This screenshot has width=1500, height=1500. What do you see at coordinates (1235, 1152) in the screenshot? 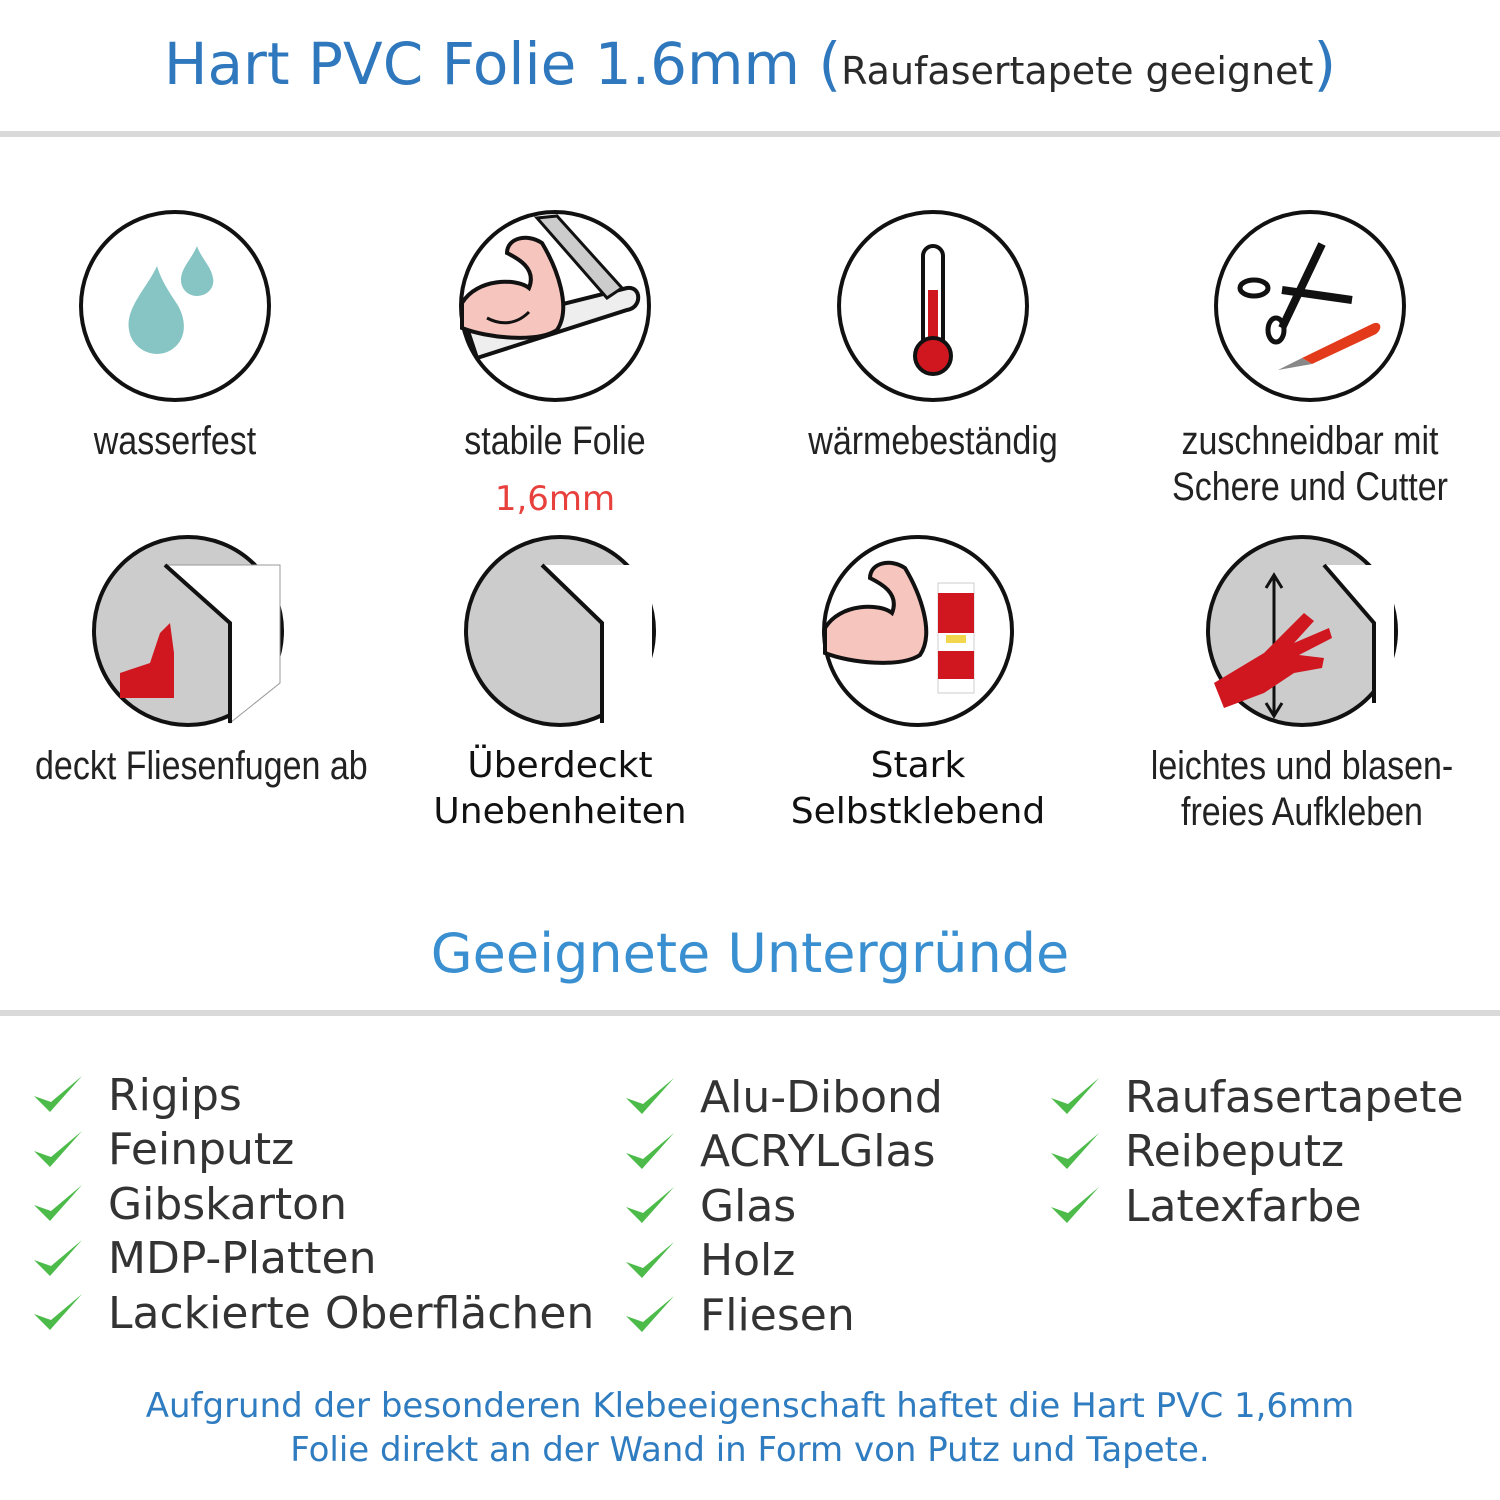
I see `surface-label: Reibeputz` at bounding box center [1235, 1152].